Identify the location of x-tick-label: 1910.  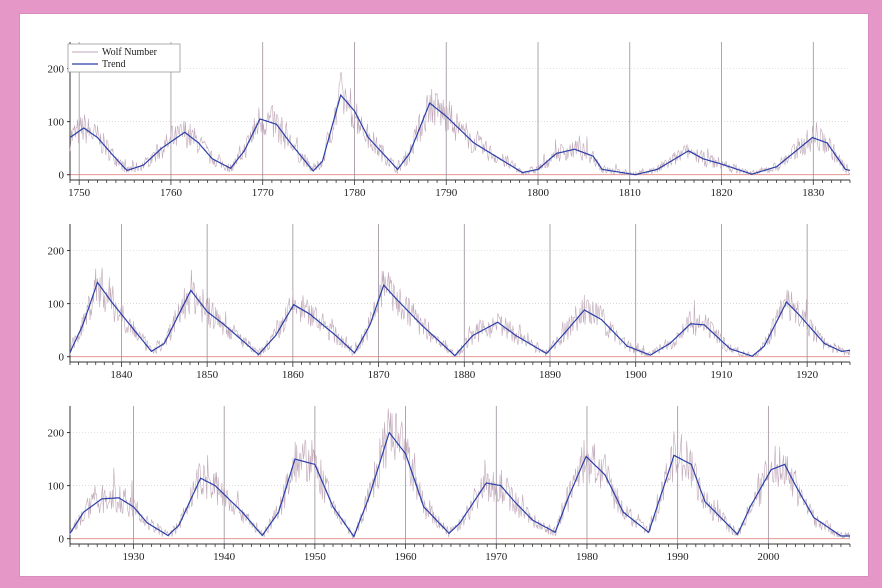
(721, 375).